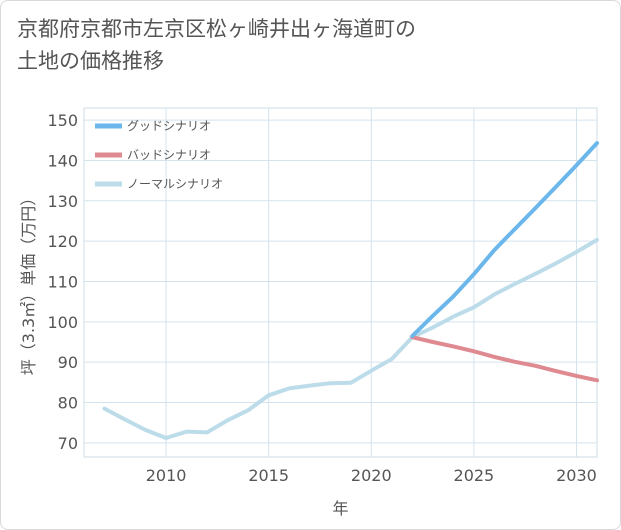 The width and height of the screenshot is (621, 530). Describe the element at coordinates (62, 241) in the screenshot. I see `y-tick-label: 120` at that location.